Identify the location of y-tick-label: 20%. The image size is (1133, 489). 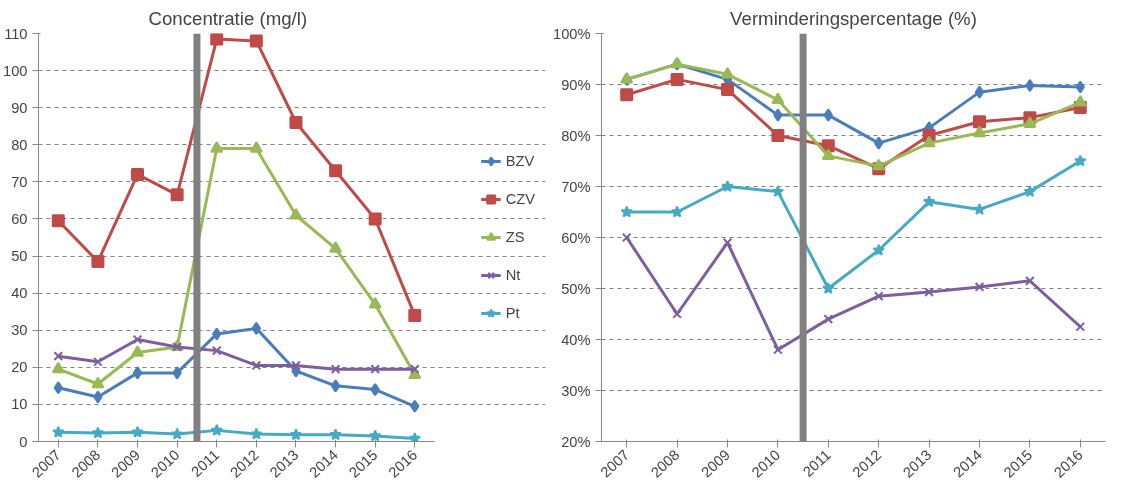
(576, 441).